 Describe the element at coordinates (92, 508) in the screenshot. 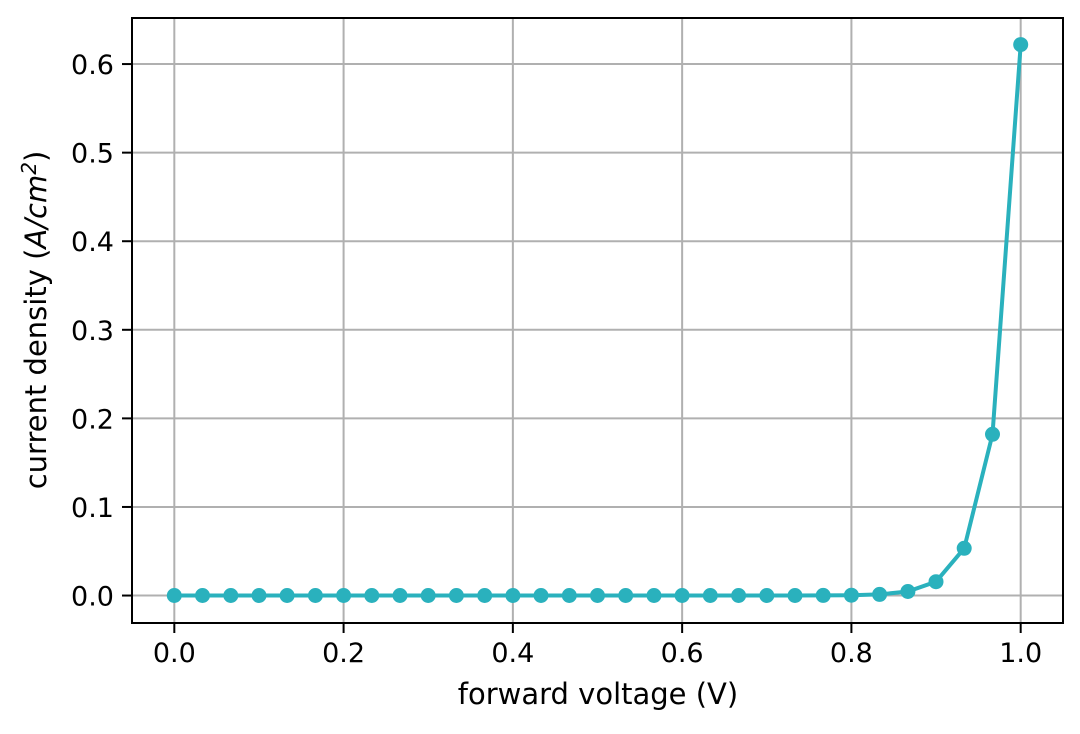

I see `y-tick-label: 0.1` at that location.